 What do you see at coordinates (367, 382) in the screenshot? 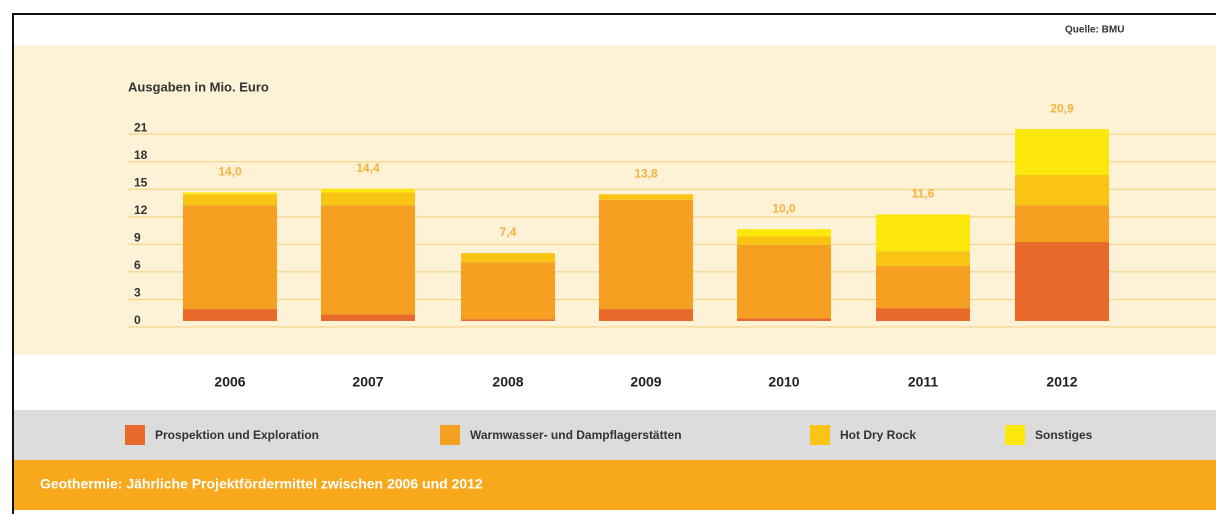
I see `x-tick-label: 2007` at bounding box center [367, 382].